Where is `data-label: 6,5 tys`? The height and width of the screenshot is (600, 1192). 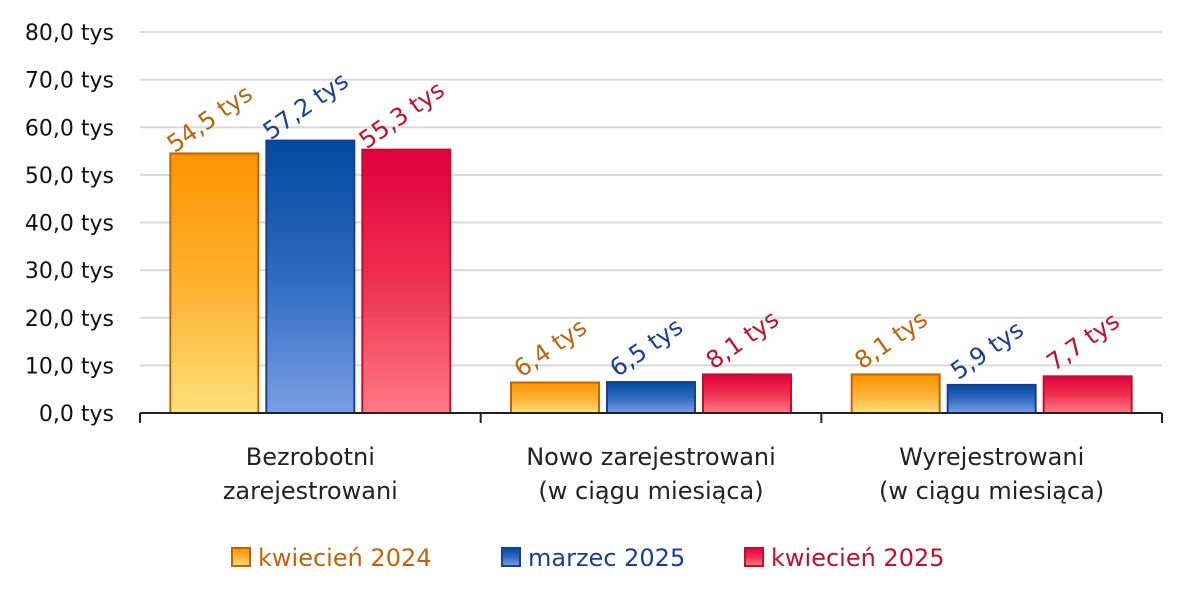 data-label: 6,5 tys is located at coordinates (646, 348).